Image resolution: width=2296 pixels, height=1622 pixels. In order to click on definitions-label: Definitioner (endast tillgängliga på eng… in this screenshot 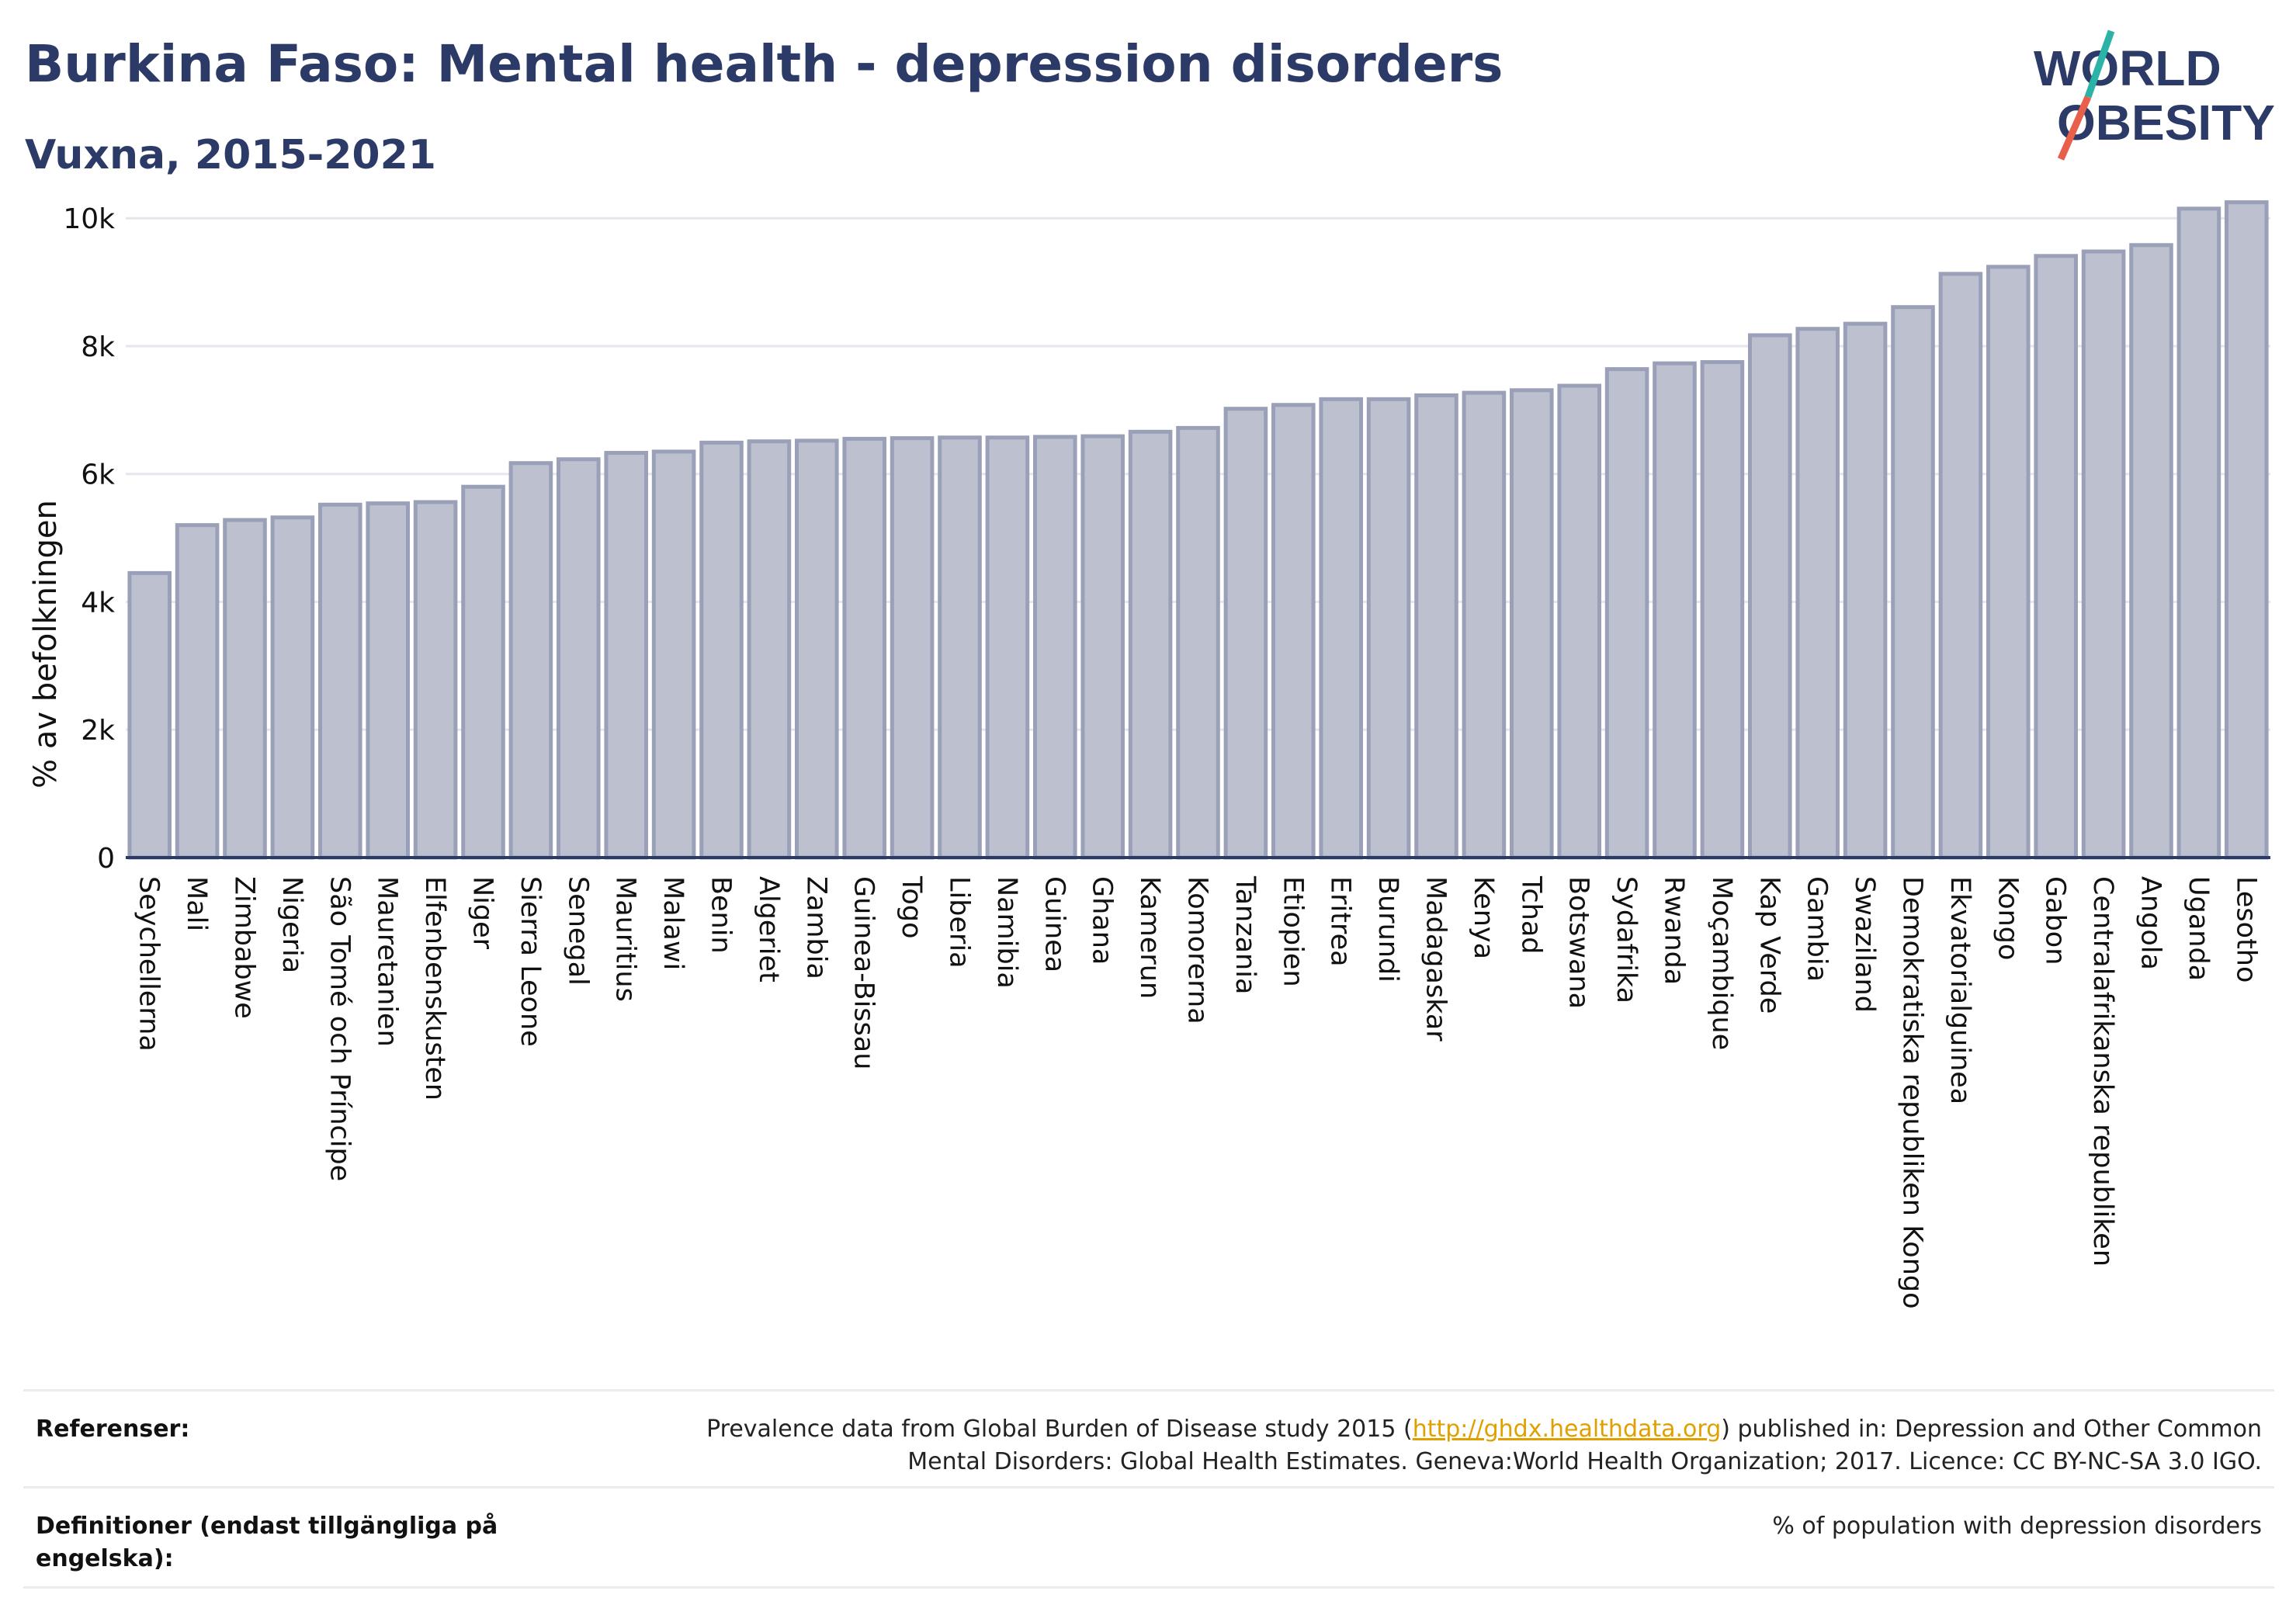, I will do `click(267, 1542)`.